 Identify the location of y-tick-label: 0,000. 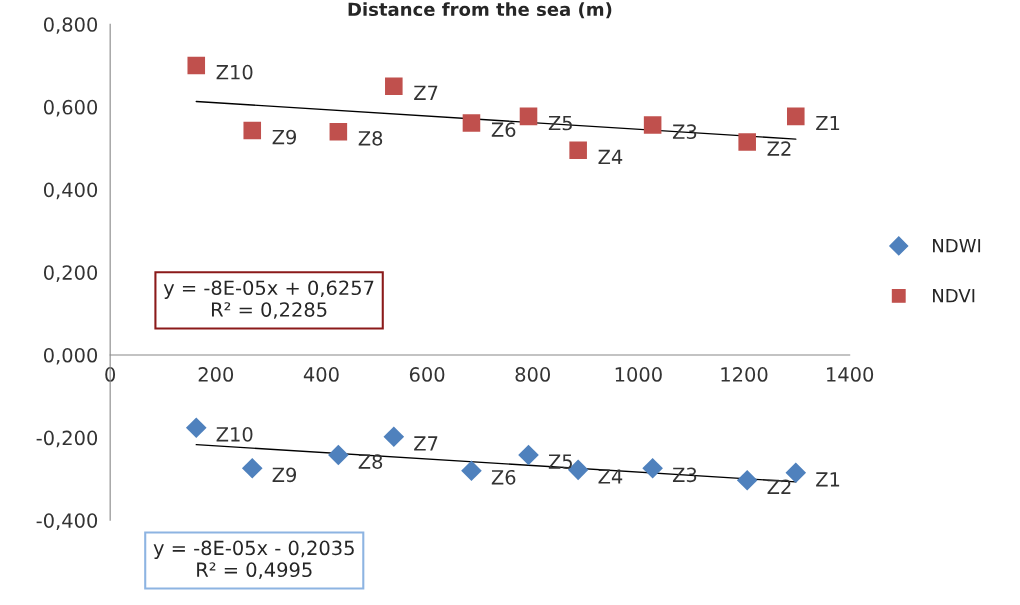
(70, 356).